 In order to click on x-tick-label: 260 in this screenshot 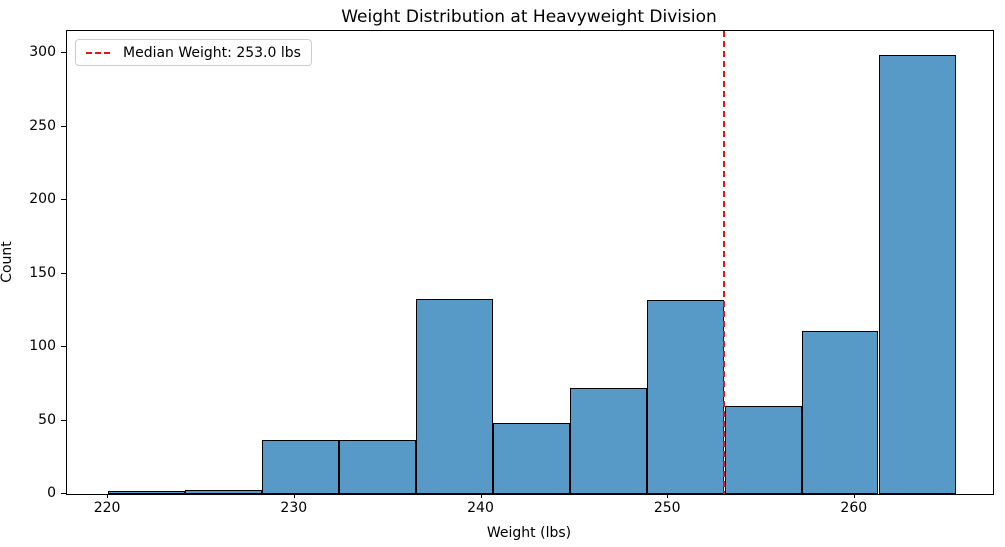, I will do `click(854, 508)`.